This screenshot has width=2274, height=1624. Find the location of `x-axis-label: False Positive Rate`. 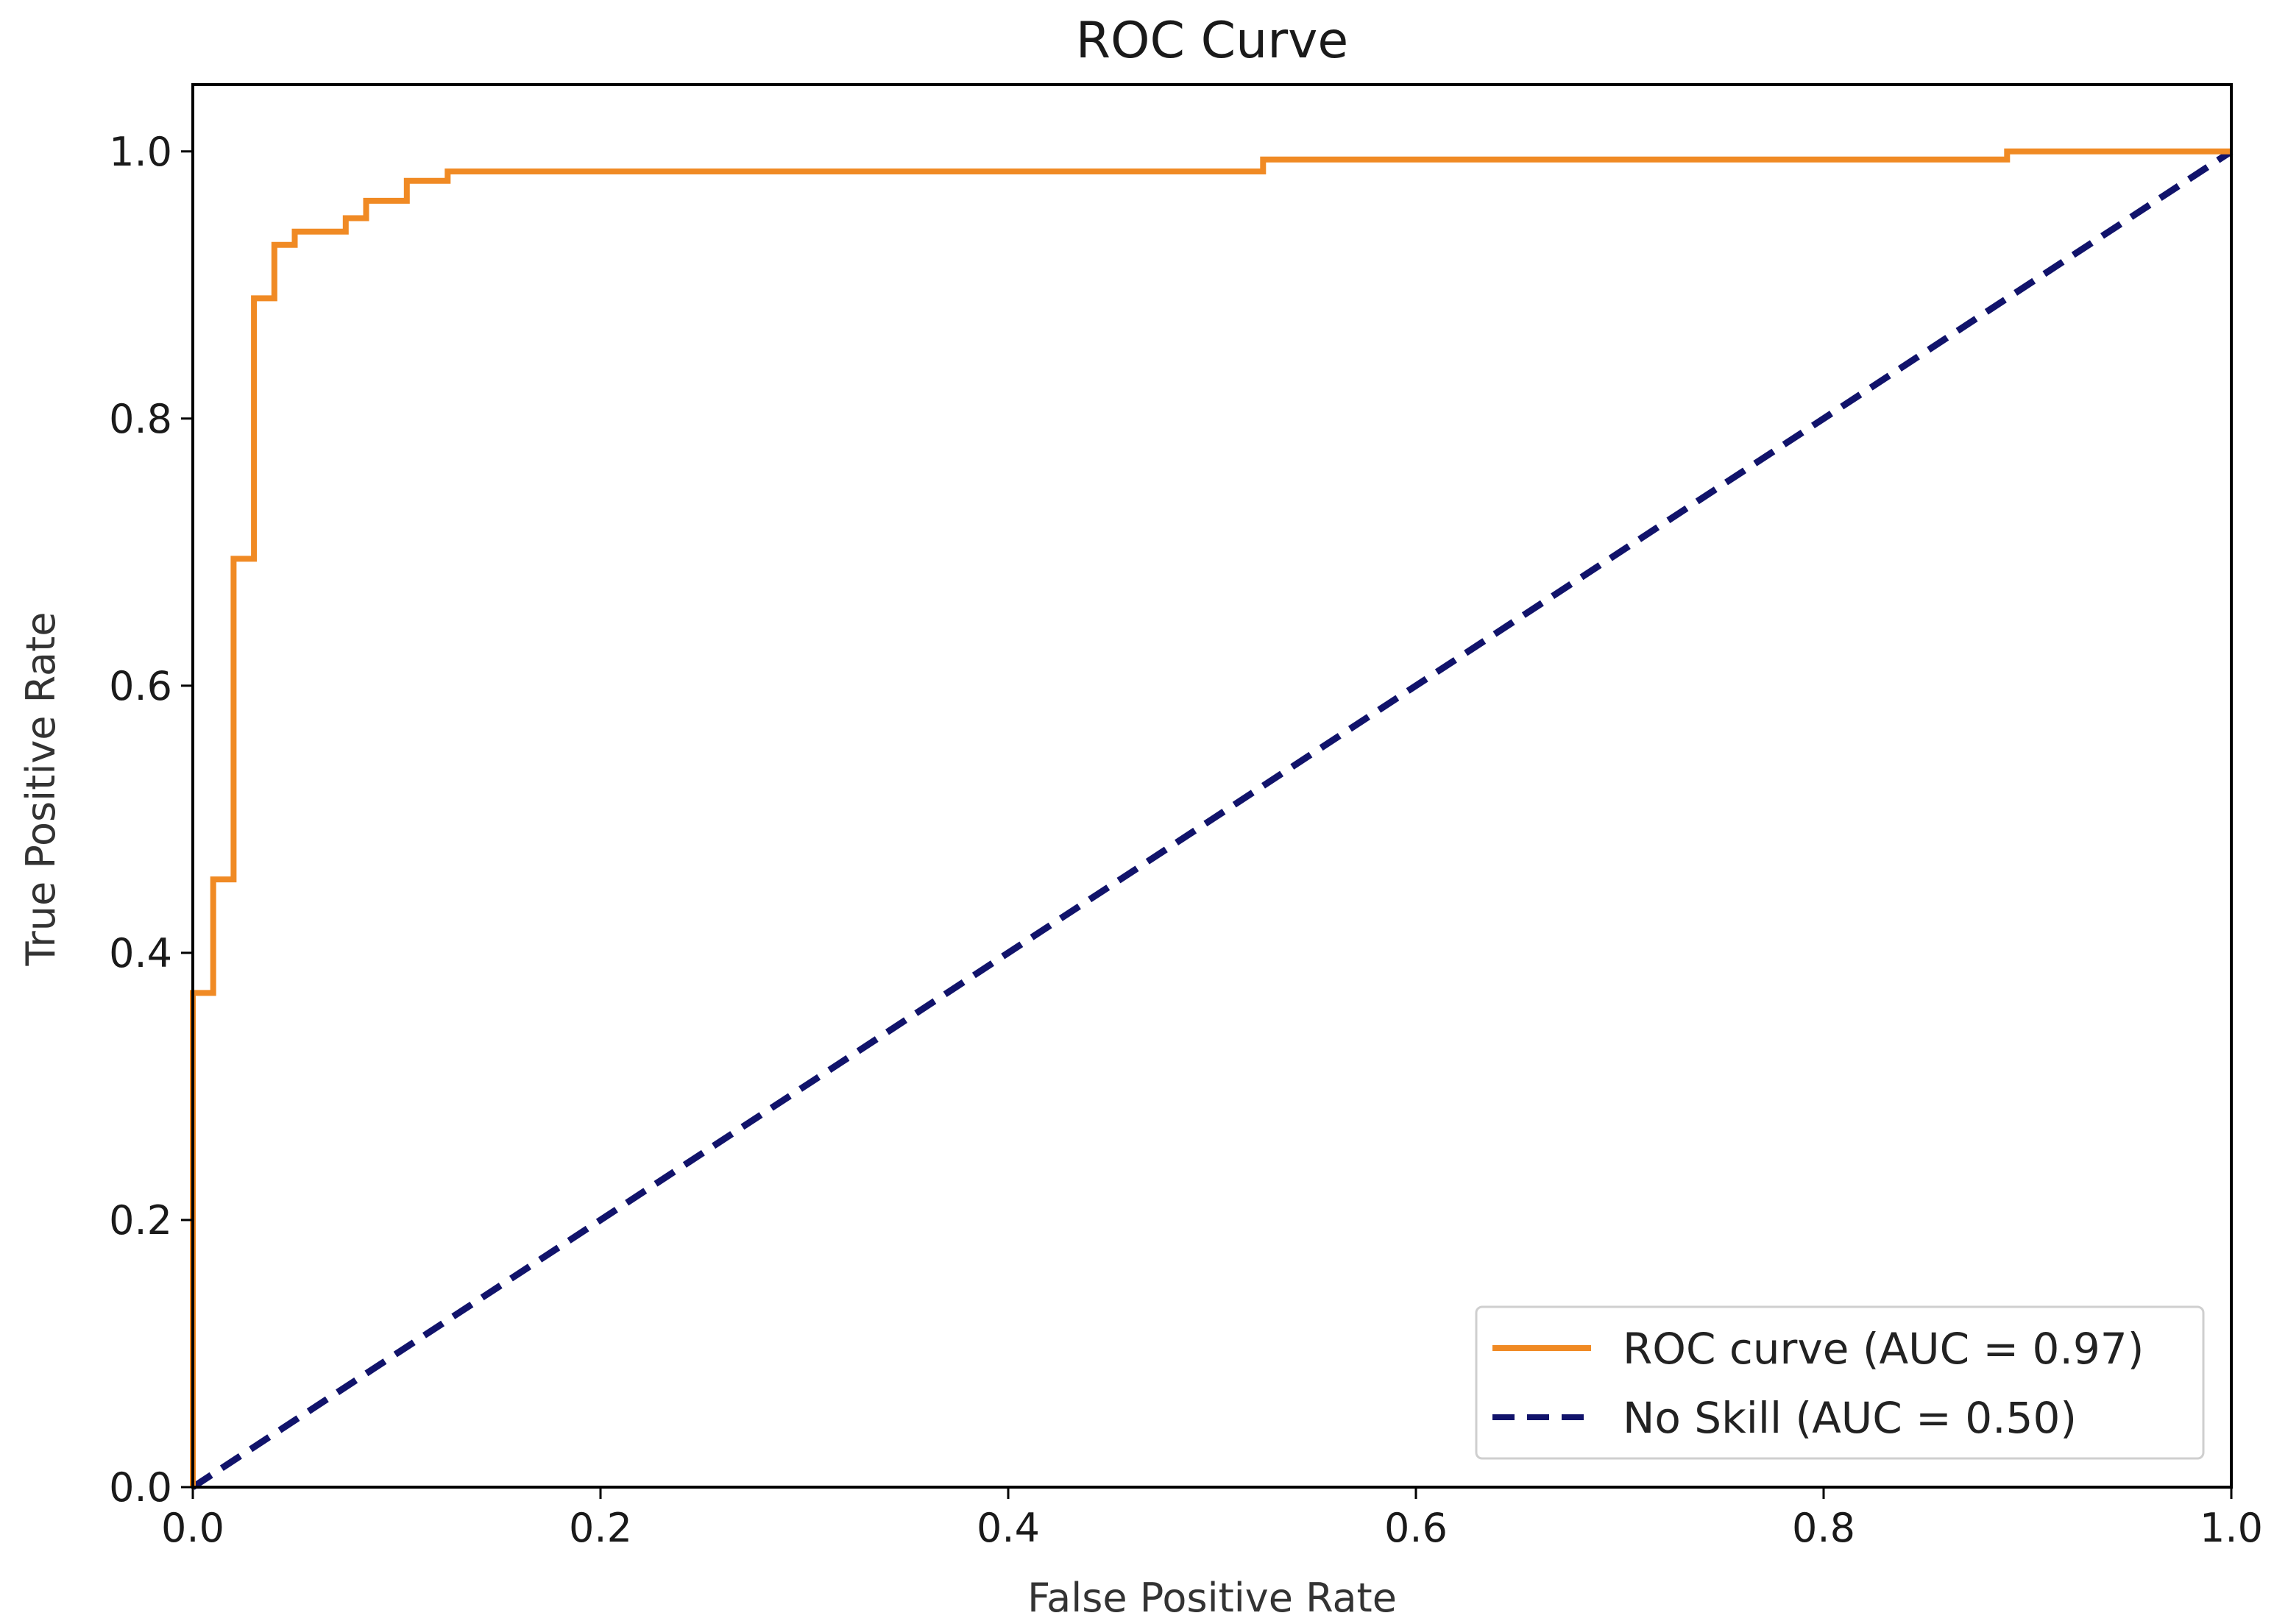

x-axis-label: False Positive Rate is located at coordinates (1212, 1598).